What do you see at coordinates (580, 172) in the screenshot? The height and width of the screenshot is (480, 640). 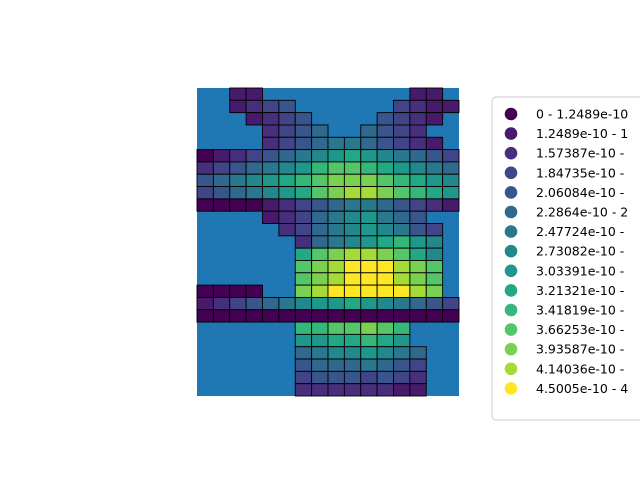 I see `legend-label: 1.84735e-10 -` at bounding box center [580, 172].